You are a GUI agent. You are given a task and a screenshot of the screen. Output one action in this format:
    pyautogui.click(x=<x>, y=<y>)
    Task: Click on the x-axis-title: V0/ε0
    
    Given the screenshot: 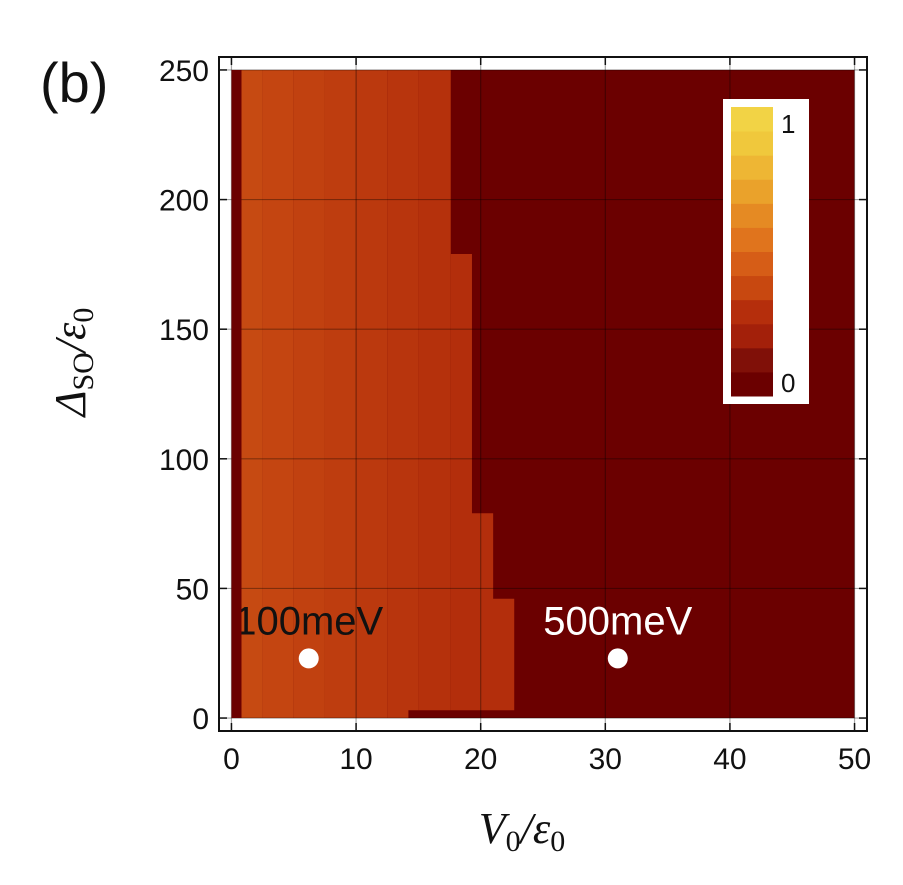 What is the action you would take?
    pyautogui.click(x=522, y=831)
    